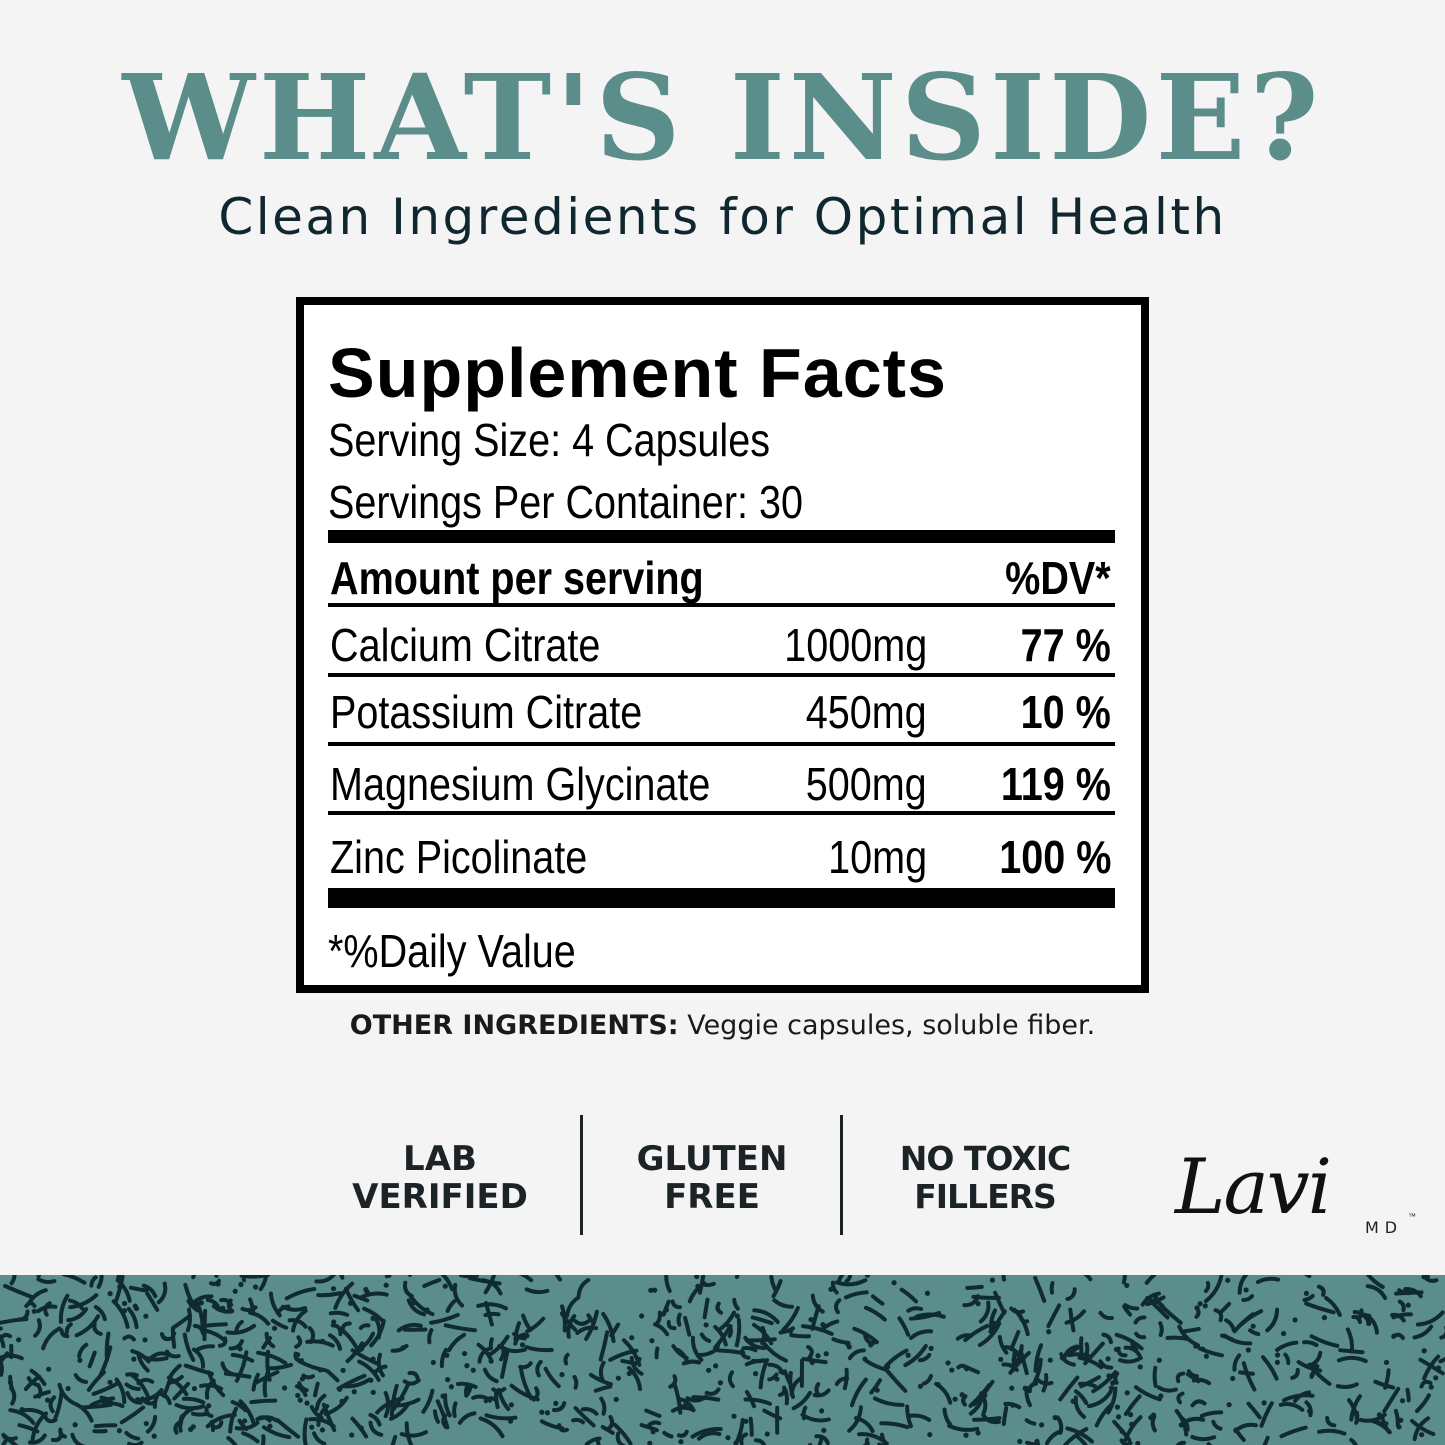 The height and width of the screenshot is (1445, 1445). What do you see at coordinates (1058, 578) in the screenshot?
I see `dv-header: %DV*` at bounding box center [1058, 578].